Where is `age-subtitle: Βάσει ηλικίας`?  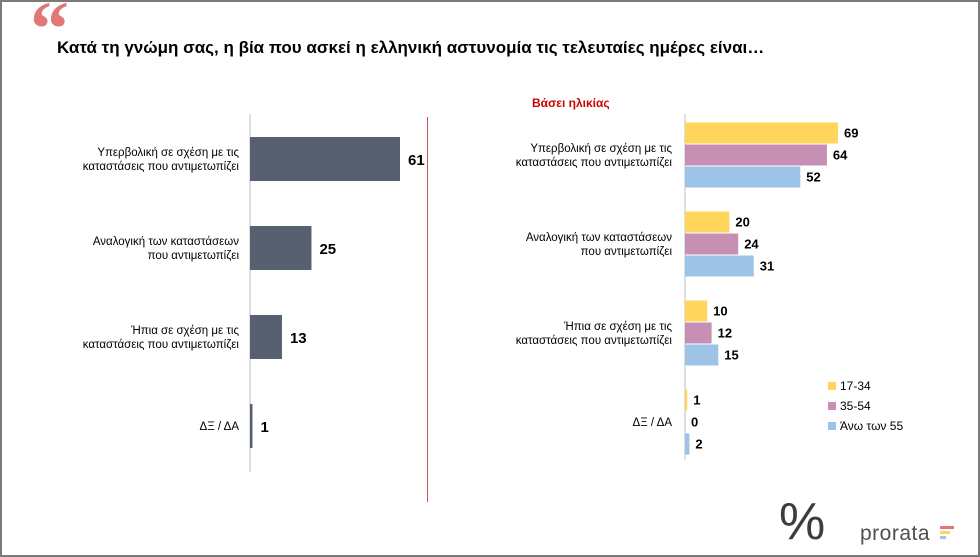 age-subtitle: Βάσει ηλικίας is located at coordinates (571, 103).